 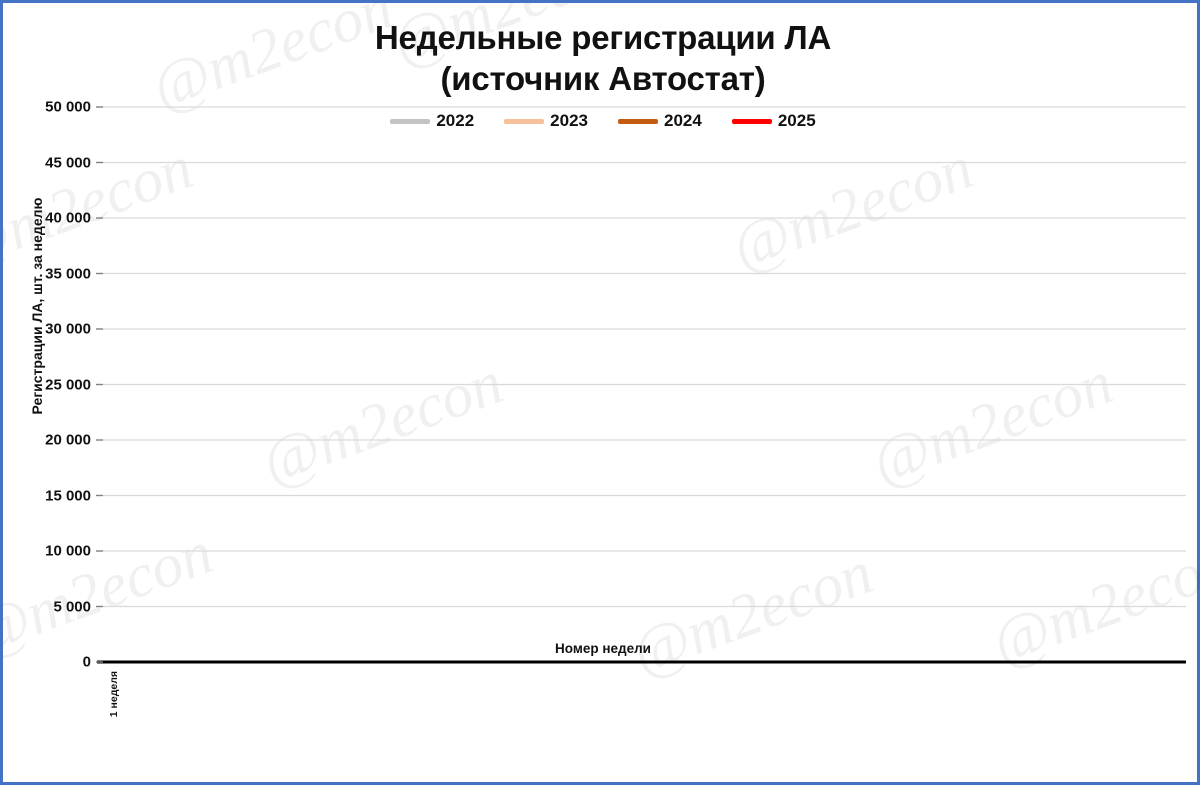 What do you see at coordinates (524, 121) in the screenshot?
I see `legend-swatch-2023` at bounding box center [524, 121].